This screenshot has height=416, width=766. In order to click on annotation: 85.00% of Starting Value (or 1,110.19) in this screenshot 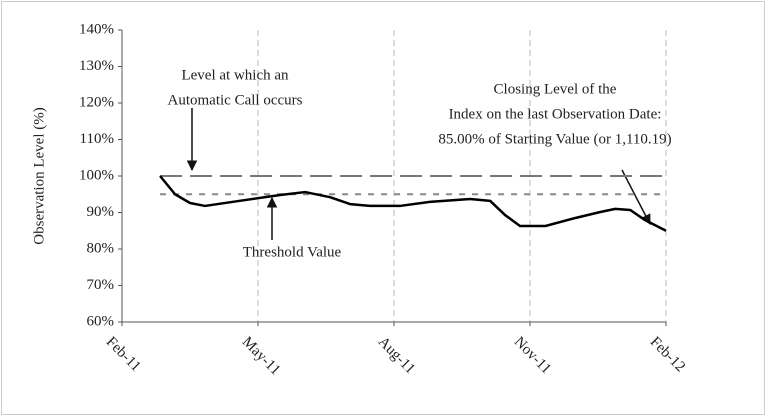, I will do `click(554, 139)`.